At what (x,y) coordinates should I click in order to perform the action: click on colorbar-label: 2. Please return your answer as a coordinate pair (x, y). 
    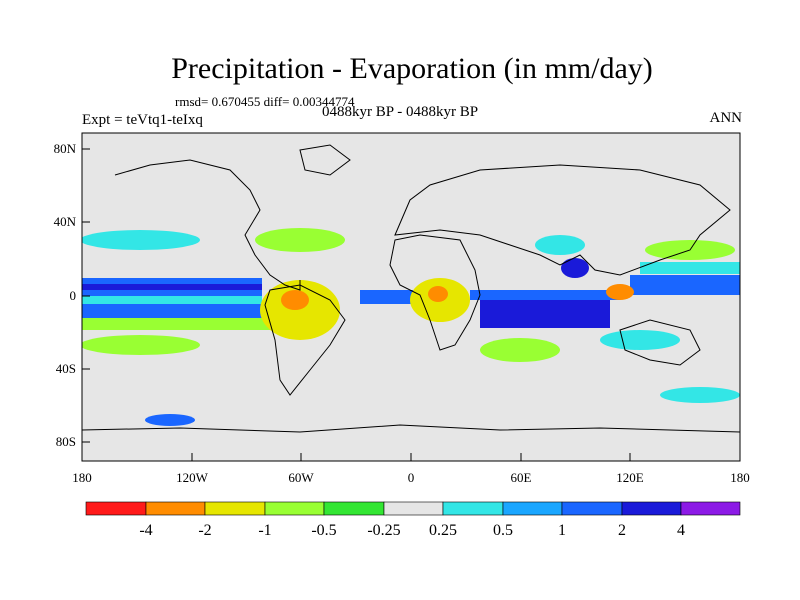
    Looking at the image, I should click on (622, 530).